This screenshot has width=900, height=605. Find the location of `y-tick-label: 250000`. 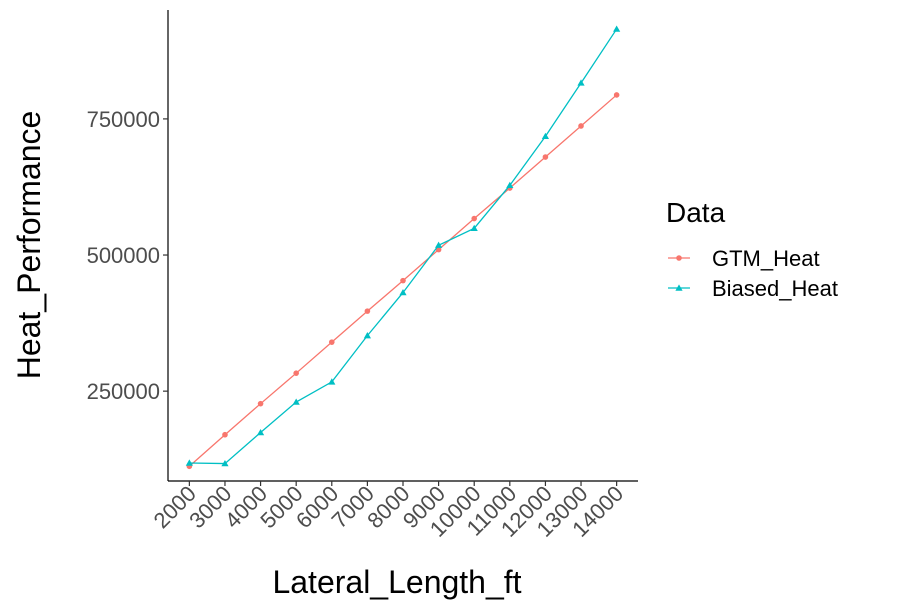

y-tick-label: 250000 is located at coordinates (123, 391).